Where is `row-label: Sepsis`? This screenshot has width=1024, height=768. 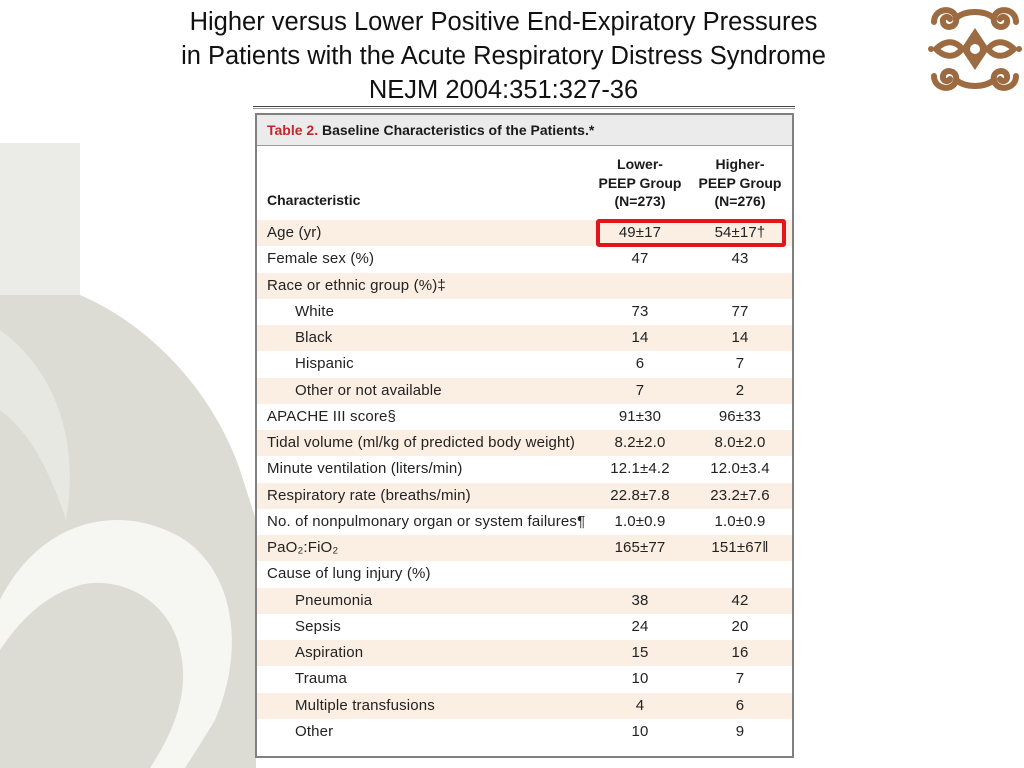
row-label: Sepsis is located at coordinates (318, 626).